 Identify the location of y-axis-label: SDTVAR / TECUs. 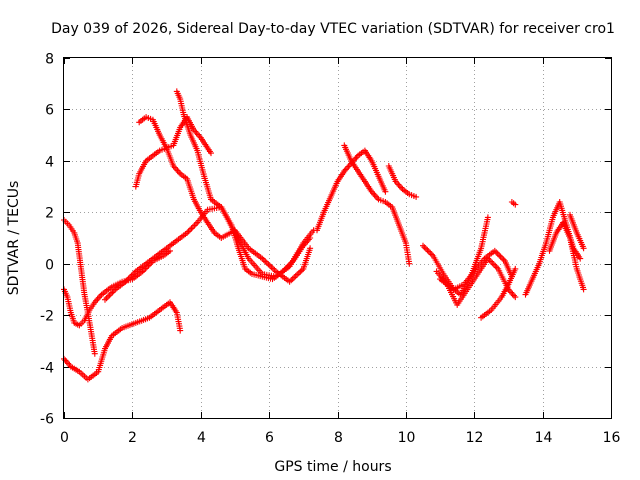
(14, 238).